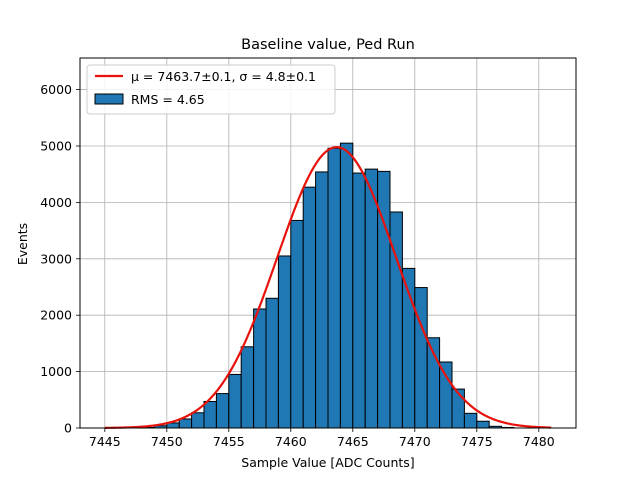 This screenshot has height=480, width=640. I want to click on legend: μ = 7463.7±0.1, σ = 4.8±0.1 RMS = 4.65, so click(211, 89).